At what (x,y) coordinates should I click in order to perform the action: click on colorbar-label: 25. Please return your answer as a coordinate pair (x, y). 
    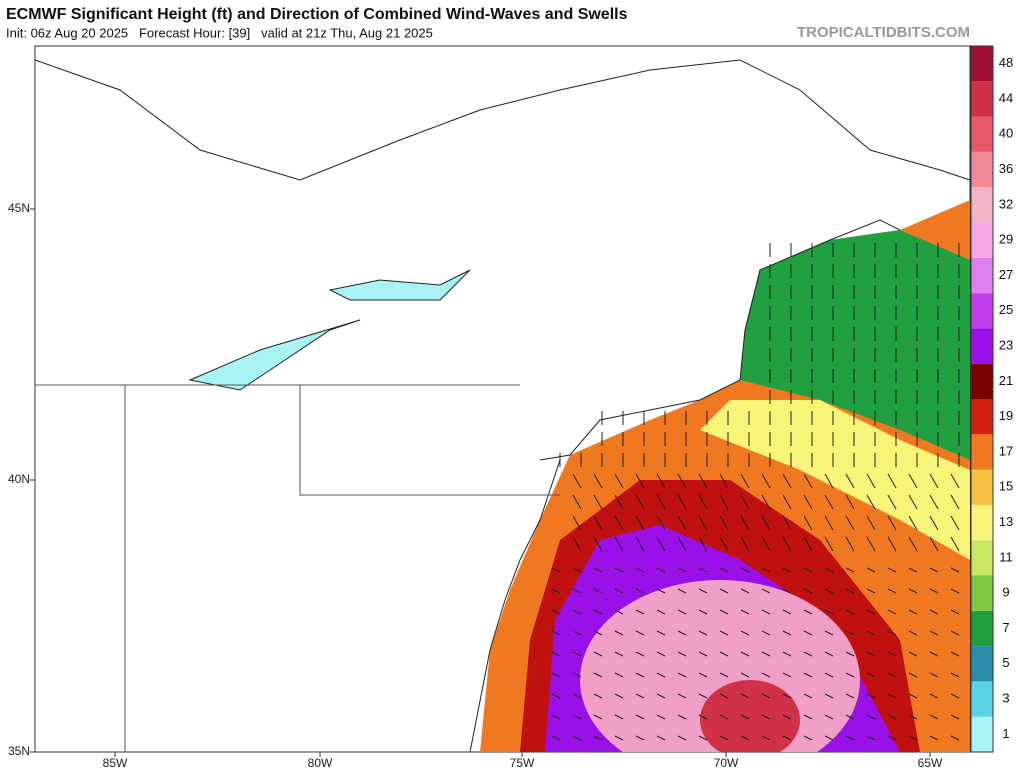
    Looking at the image, I should click on (1006, 309).